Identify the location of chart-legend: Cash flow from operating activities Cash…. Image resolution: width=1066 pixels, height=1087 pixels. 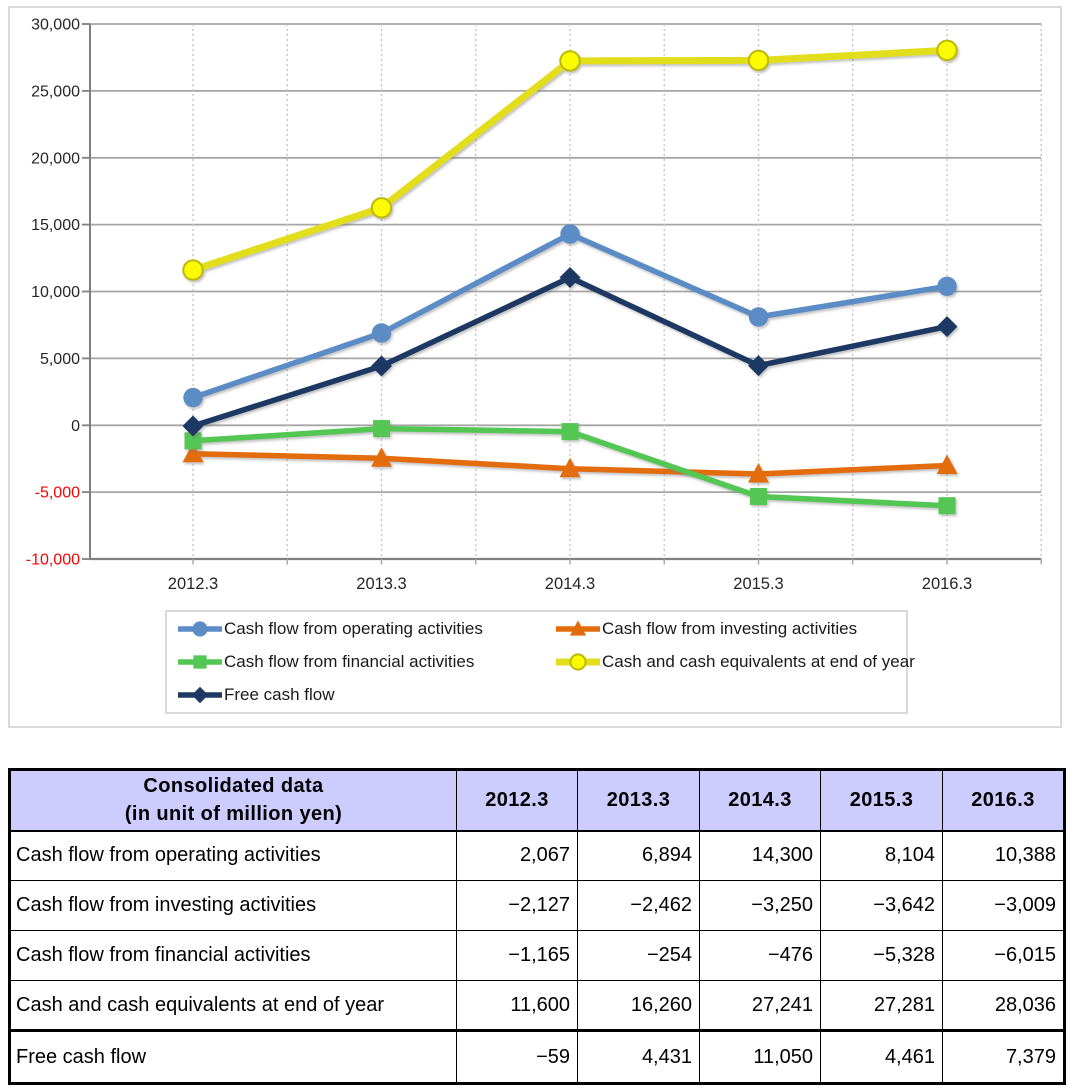
(540, 662).